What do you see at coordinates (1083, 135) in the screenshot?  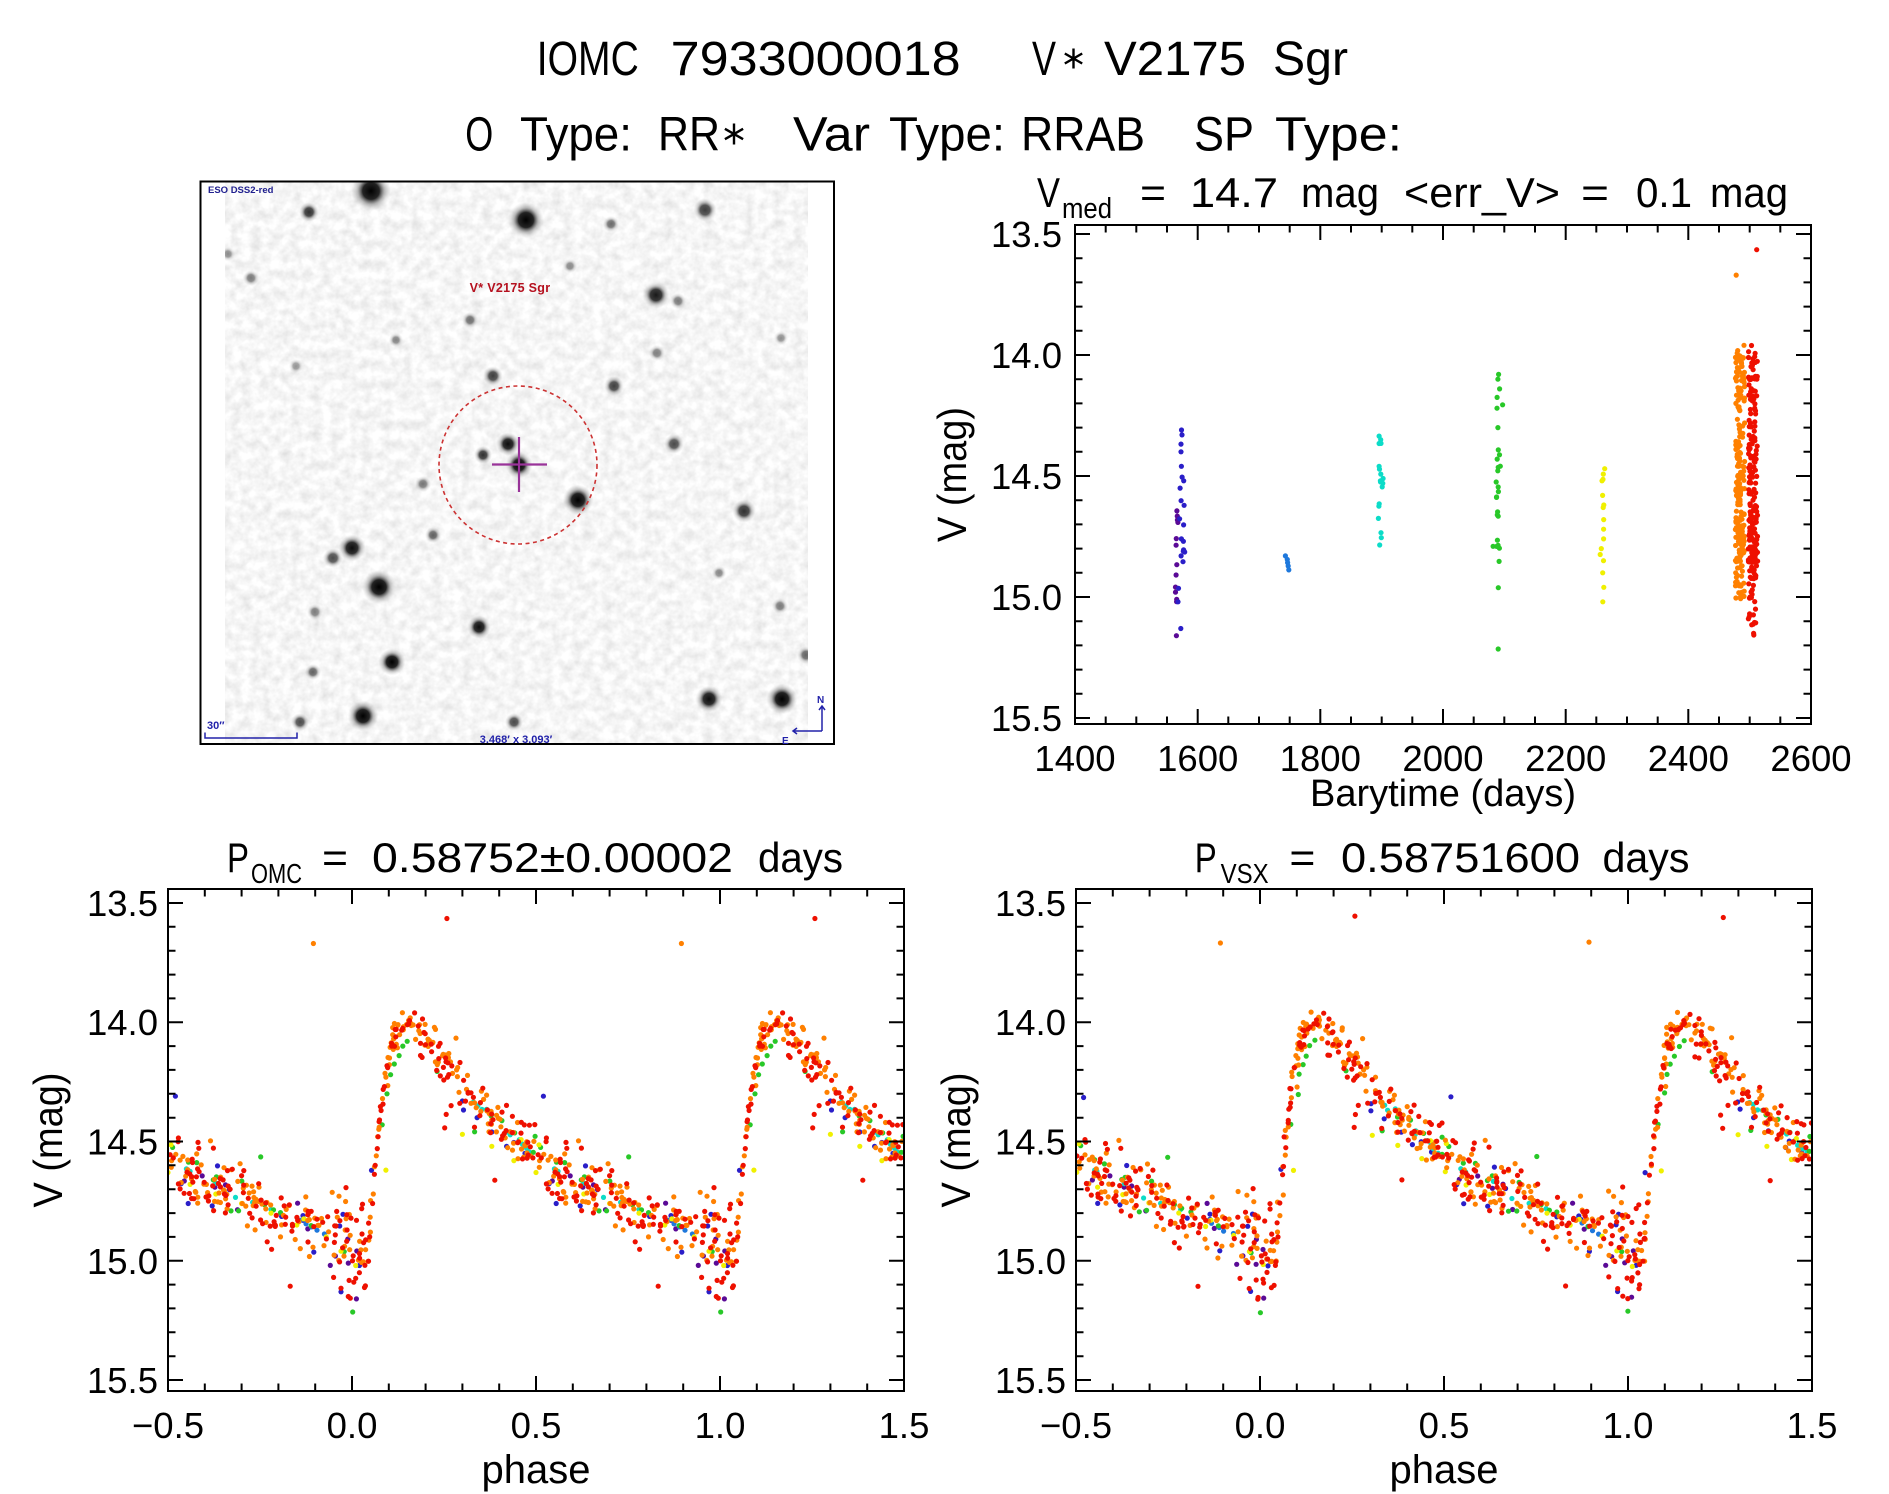 I see `svg-text: RRAB` at bounding box center [1083, 135].